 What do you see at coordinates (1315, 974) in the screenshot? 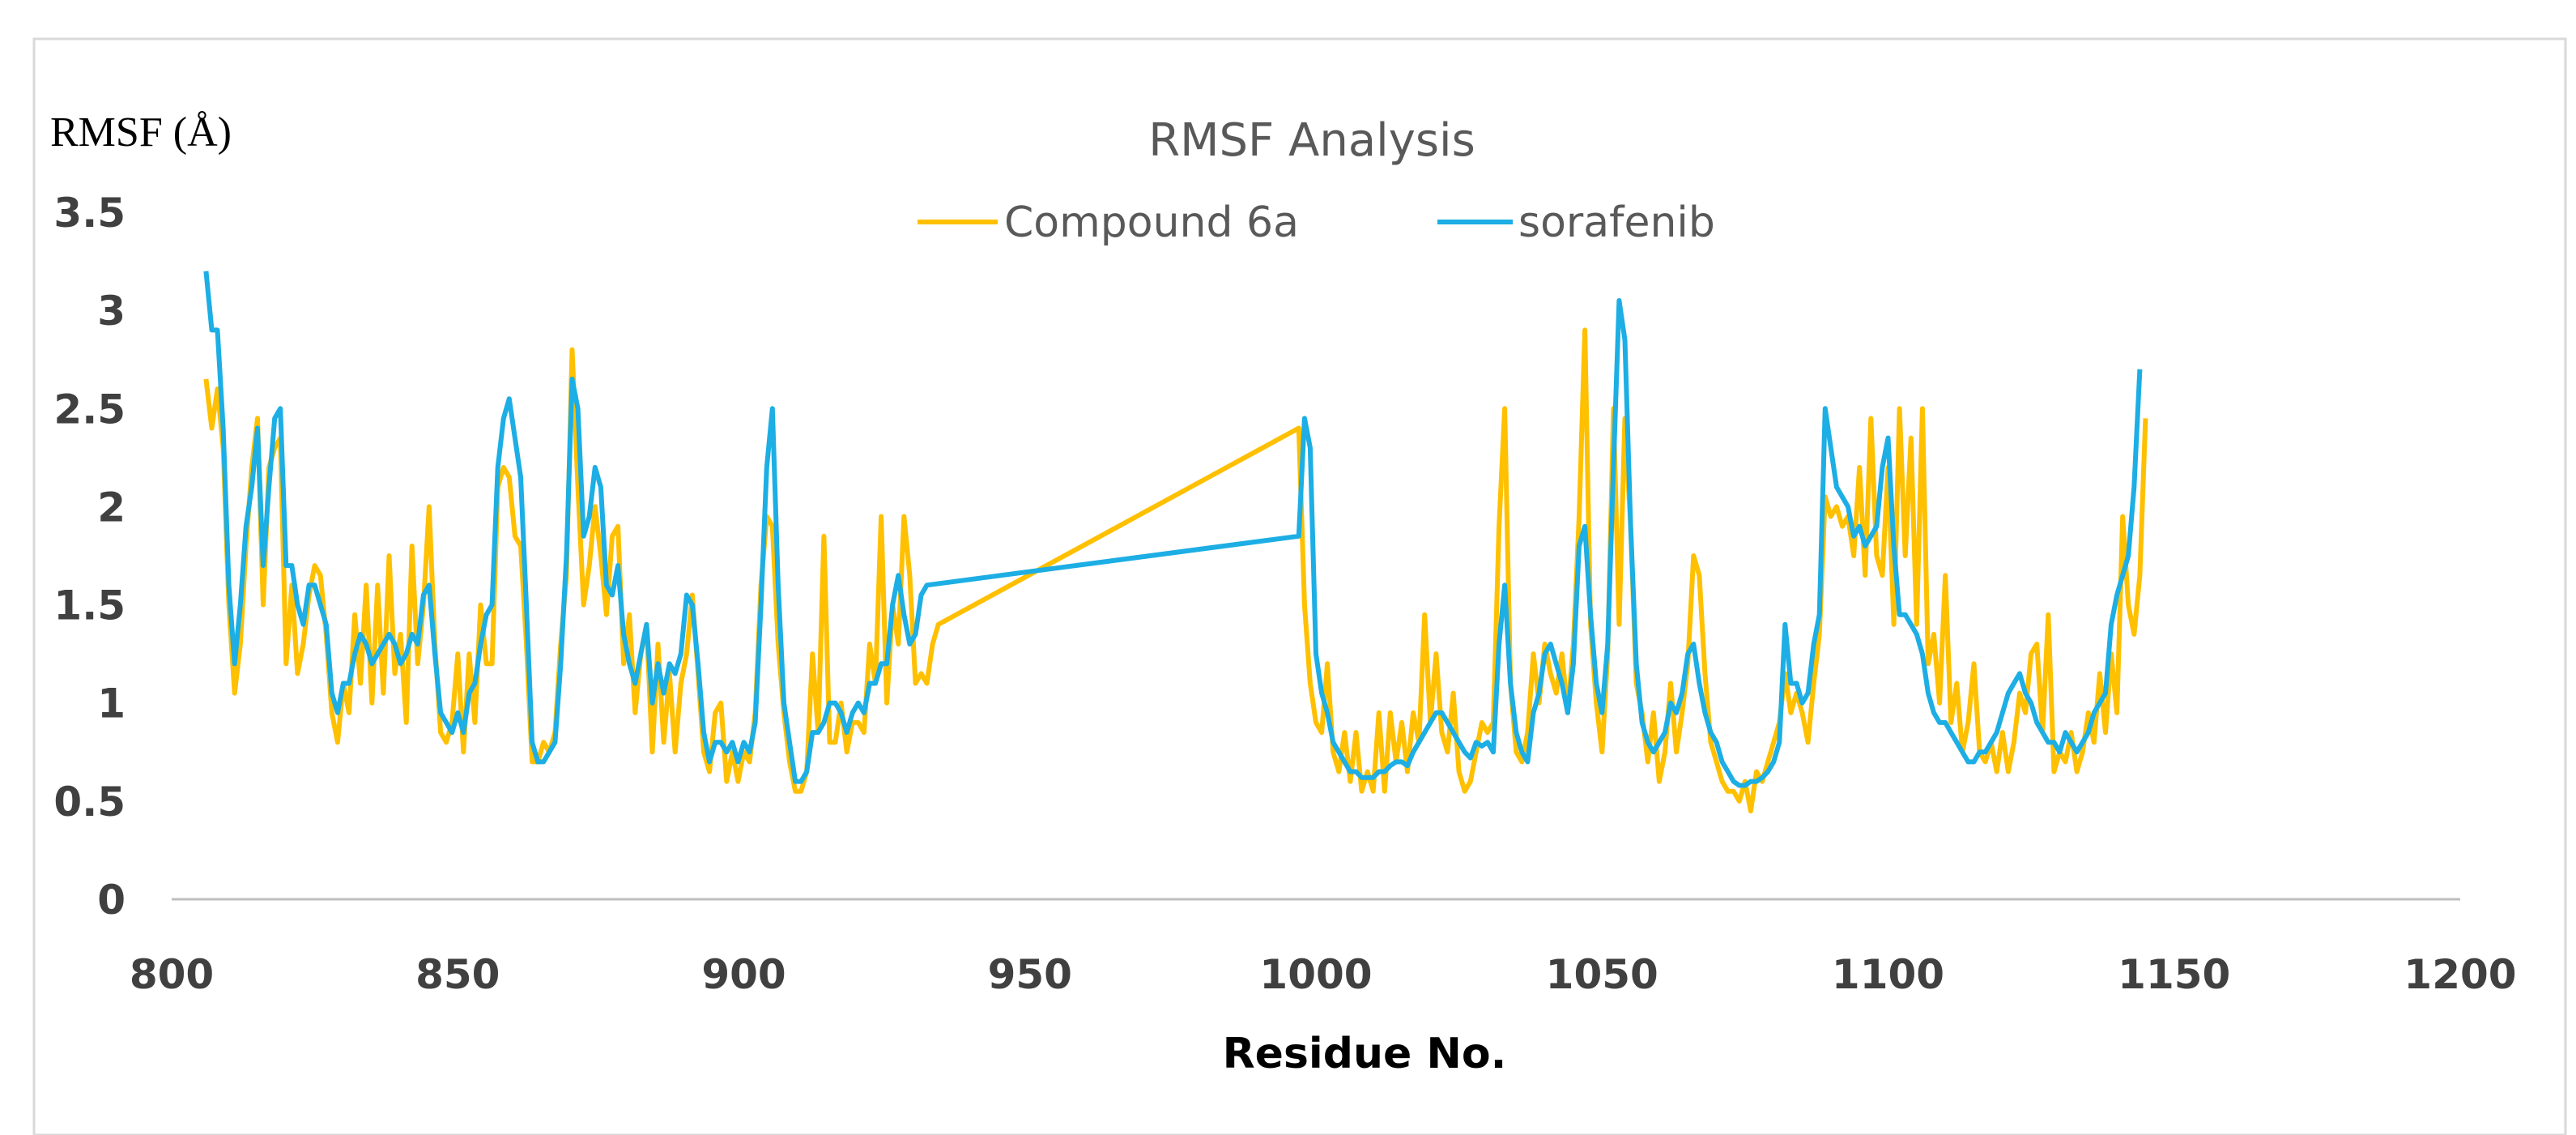
I see `x-tick-label: 1000` at bounding box center [1315, 974].